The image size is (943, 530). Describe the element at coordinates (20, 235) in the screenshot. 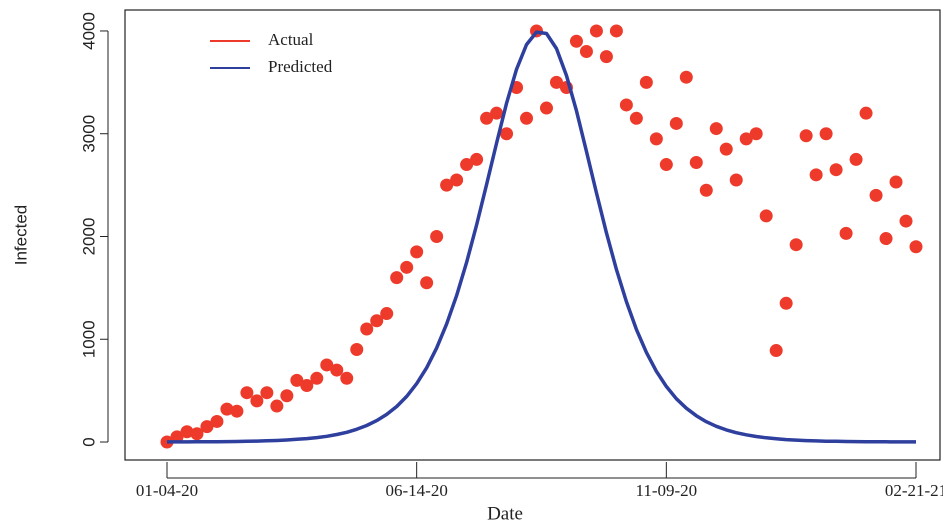

I see `y-axis-label: Infected` at that location.